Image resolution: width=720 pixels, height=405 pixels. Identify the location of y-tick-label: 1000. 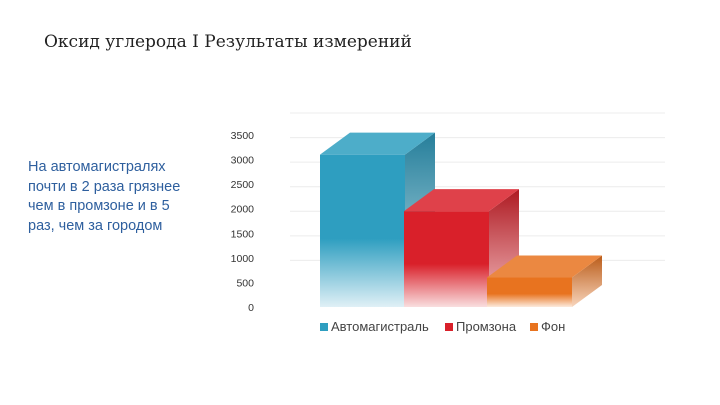
(243, 259).